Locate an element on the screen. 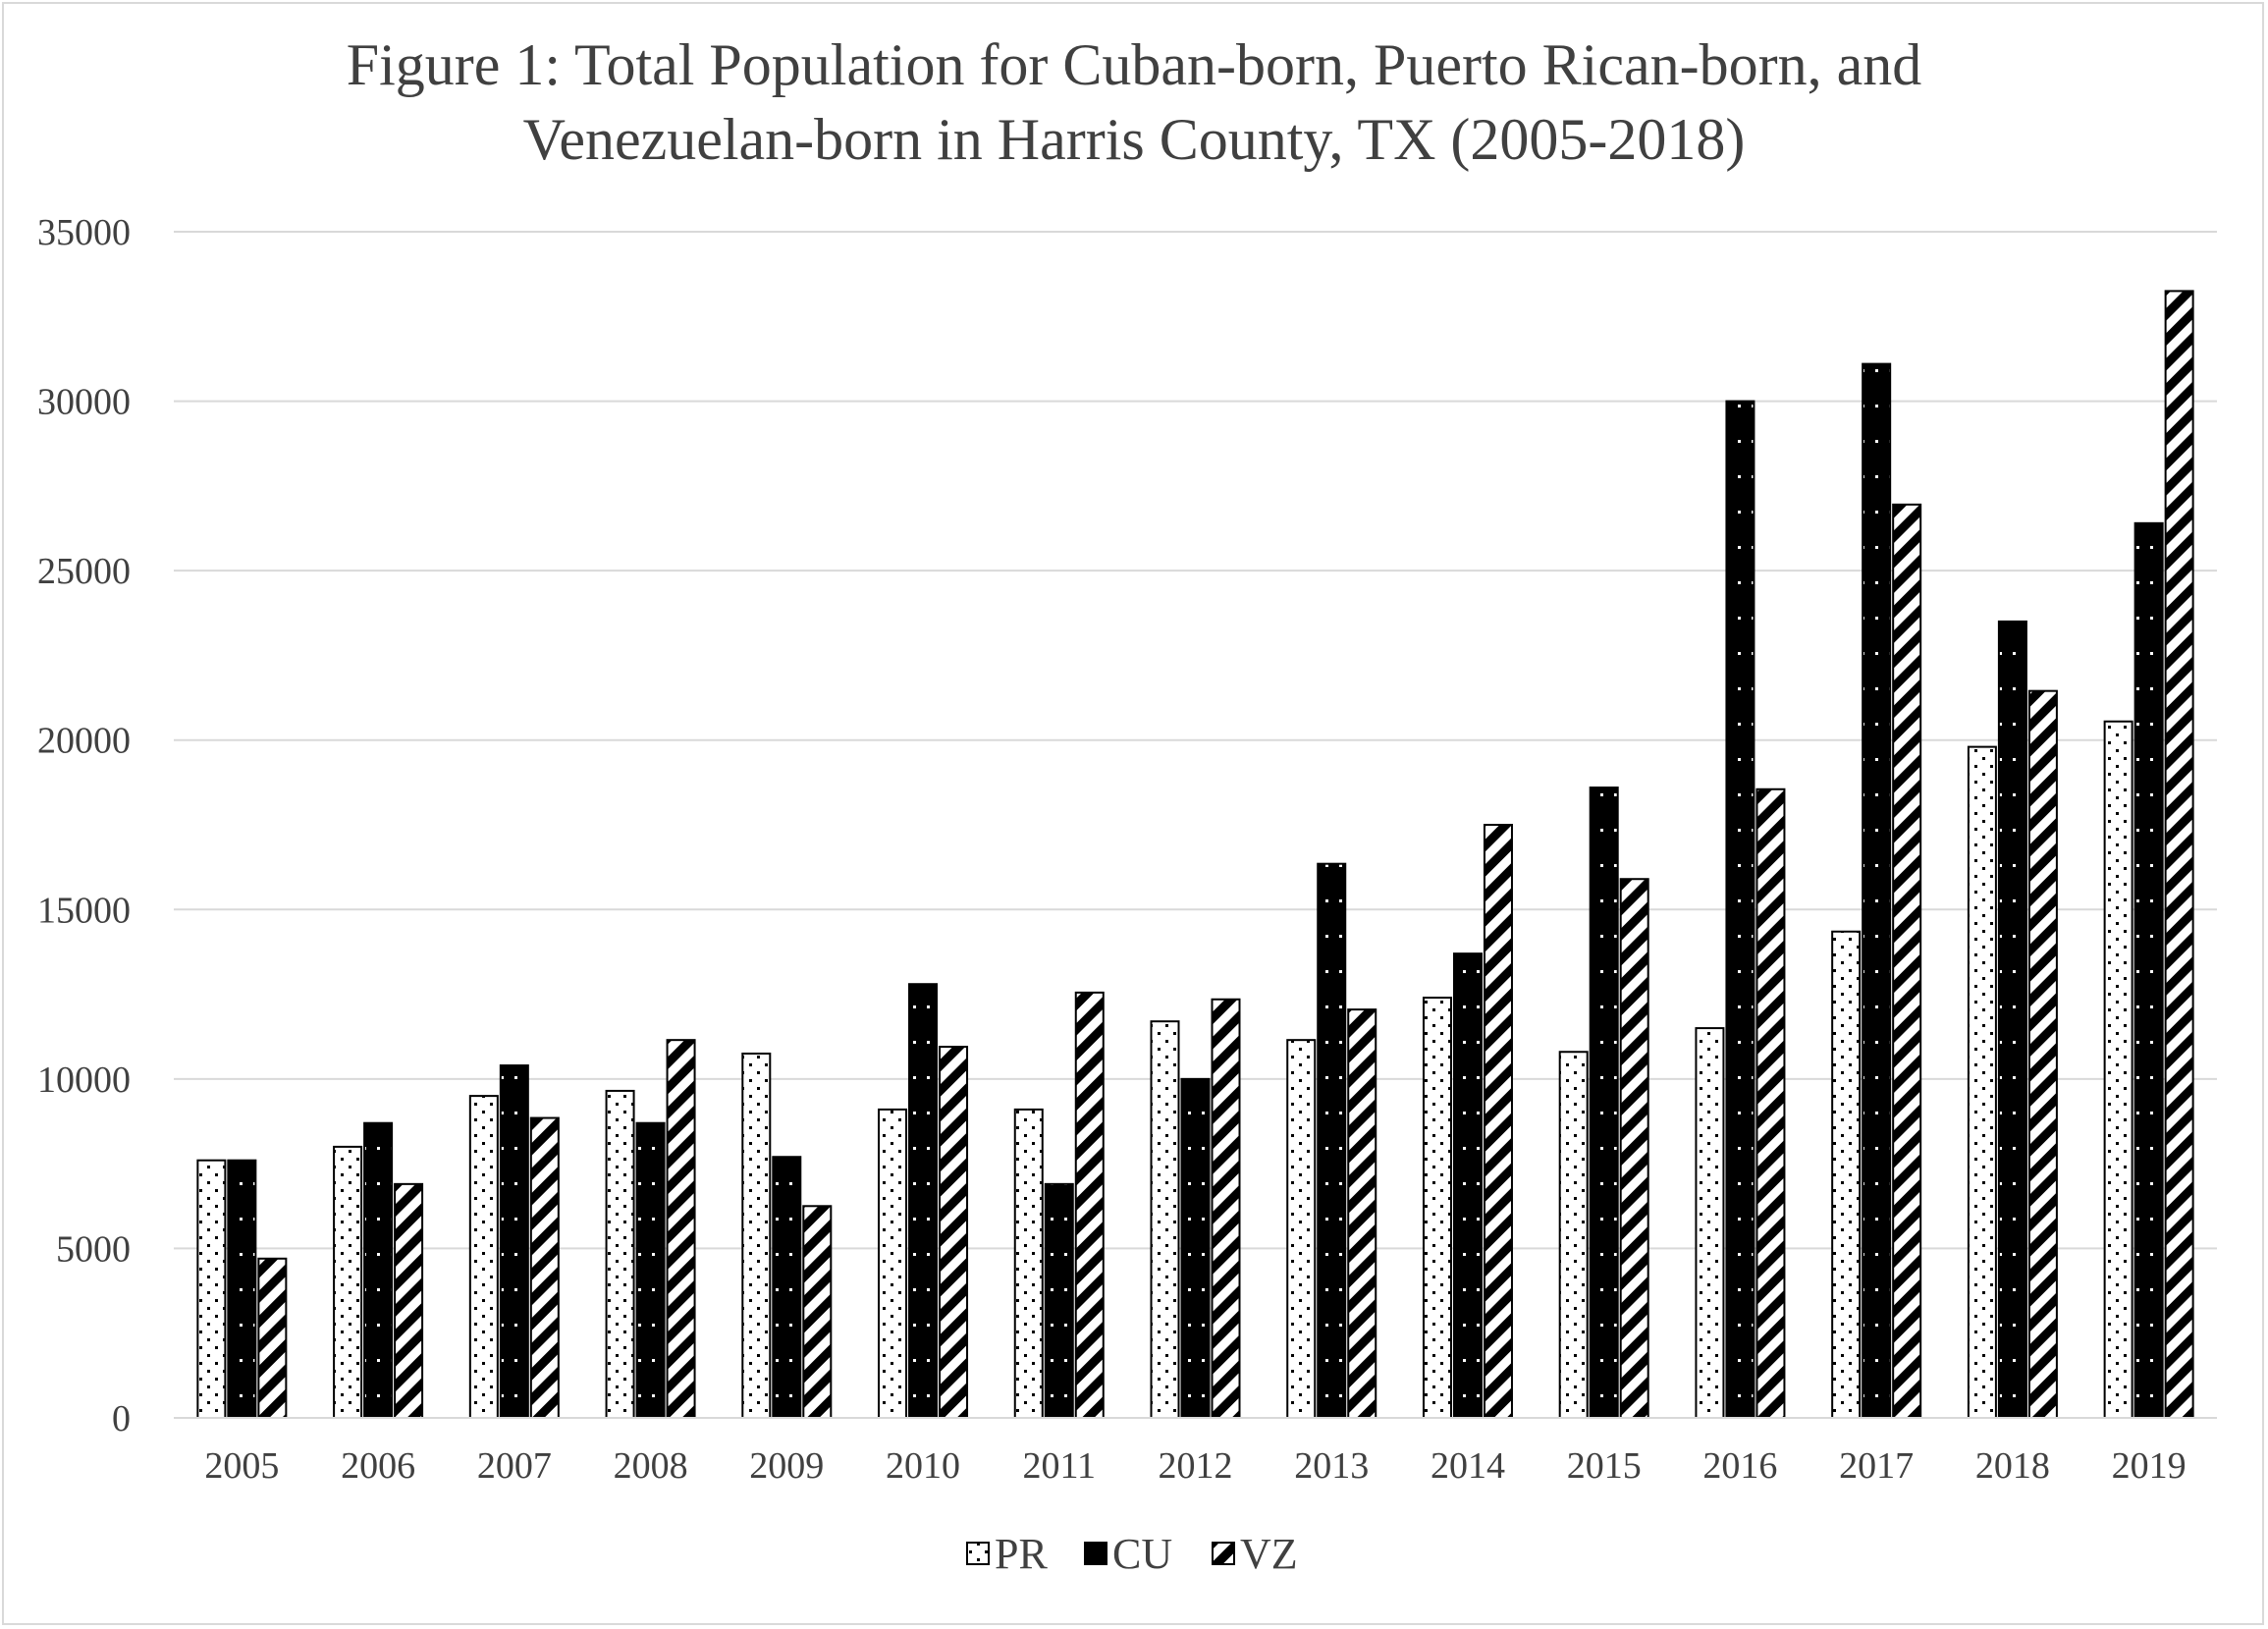 The width and height of the screenshot is (2268, 1629). legend-swatch-vz is located at coordinates (1224, 1553).